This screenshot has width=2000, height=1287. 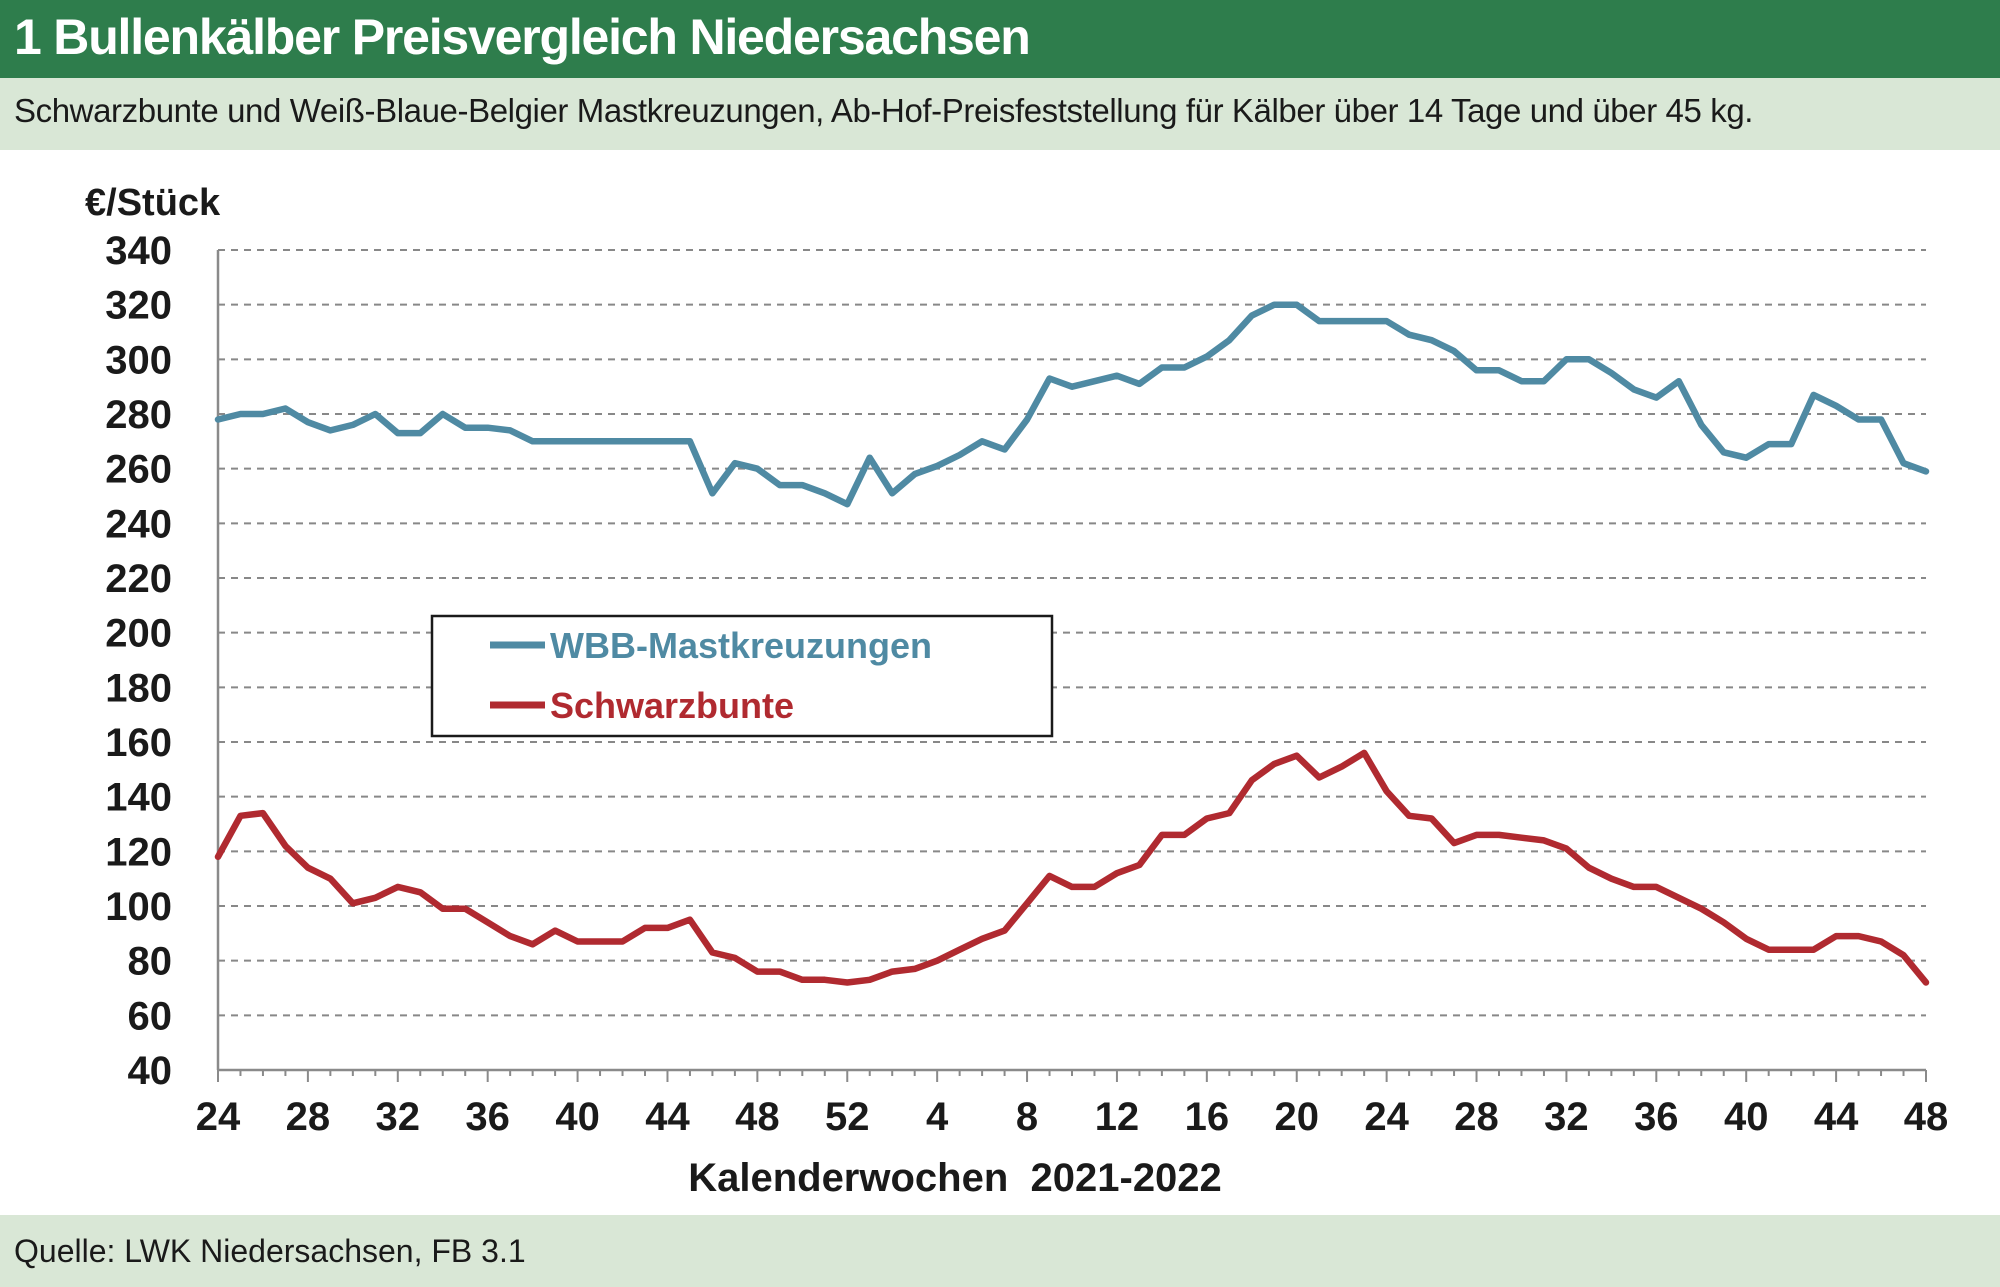 I want to click on y-tick-label: 140, so click(x=138, y=798).